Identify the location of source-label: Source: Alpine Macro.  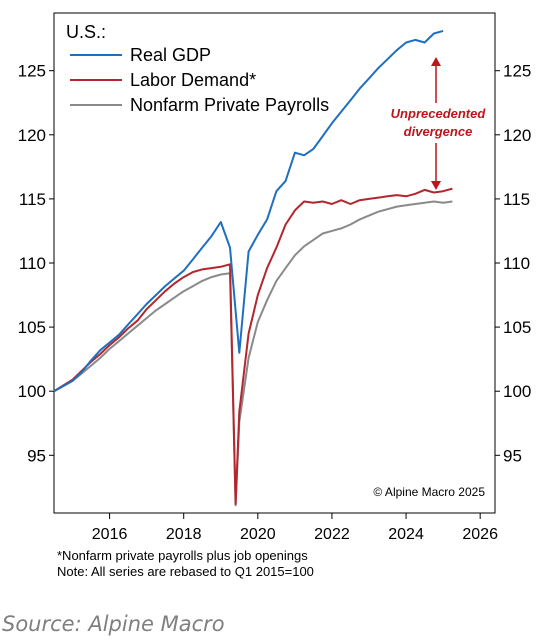
(113, 624).